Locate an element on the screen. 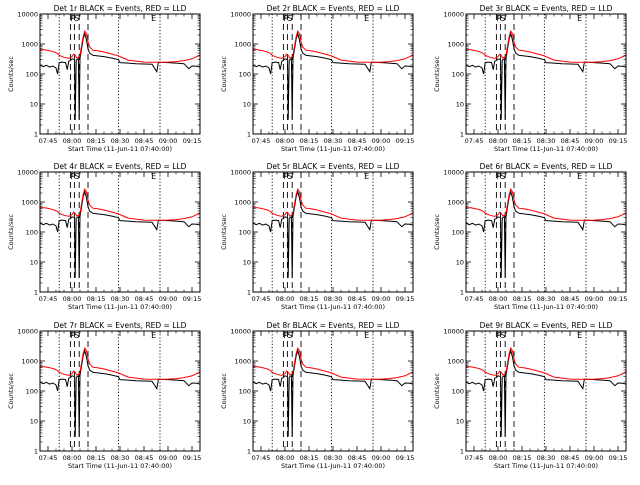 The height and width of the screenshot is (485, 640). chart-title: Det 7r BLACK = Events, RED = LLD is located at coordinates (120, 325).